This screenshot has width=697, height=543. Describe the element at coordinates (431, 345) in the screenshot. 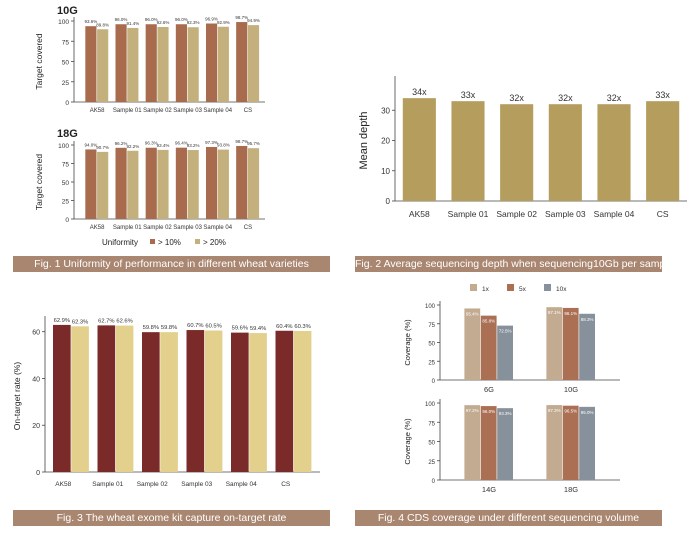

I see `fig4-top-y-tick-label: 50` at that location.